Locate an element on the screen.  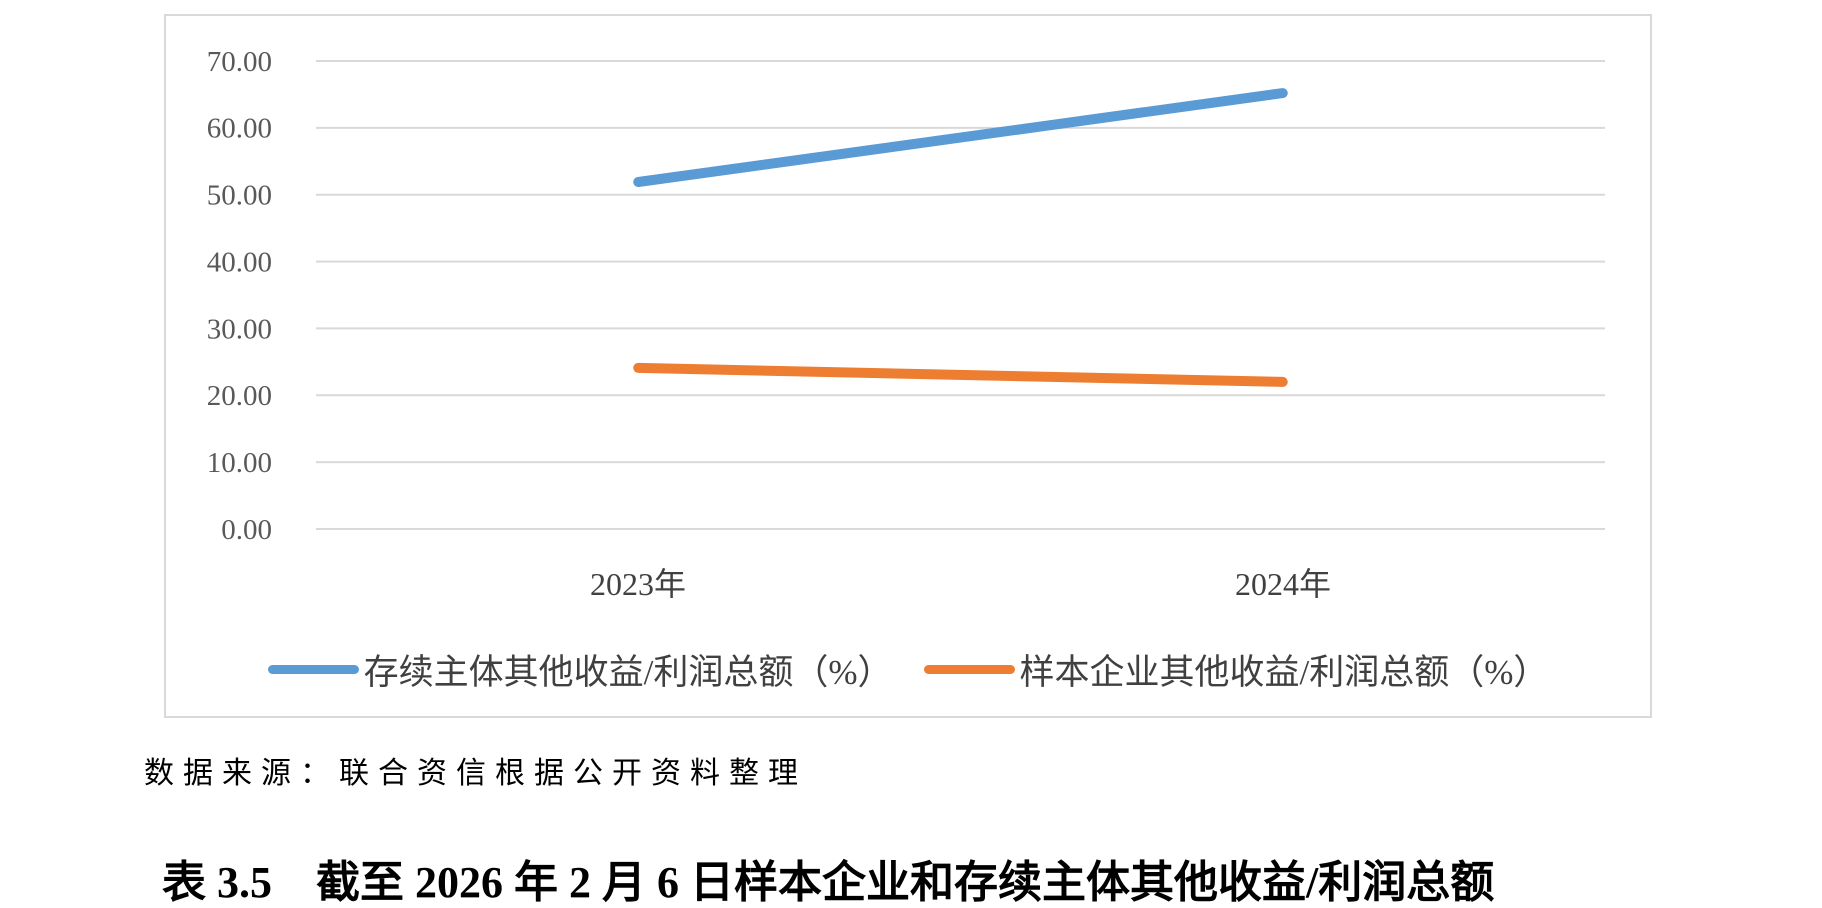
legend-label-series-0: 存续主体其他收益/利润总额（%） is located at coordinates (628, 672).